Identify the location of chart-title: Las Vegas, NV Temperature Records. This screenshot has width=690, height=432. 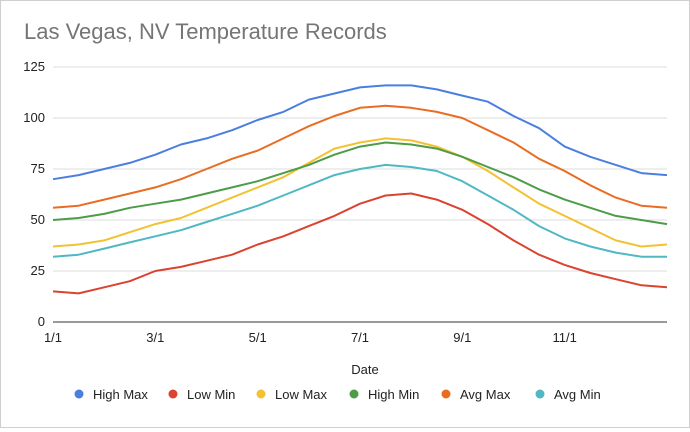
(205, 31).